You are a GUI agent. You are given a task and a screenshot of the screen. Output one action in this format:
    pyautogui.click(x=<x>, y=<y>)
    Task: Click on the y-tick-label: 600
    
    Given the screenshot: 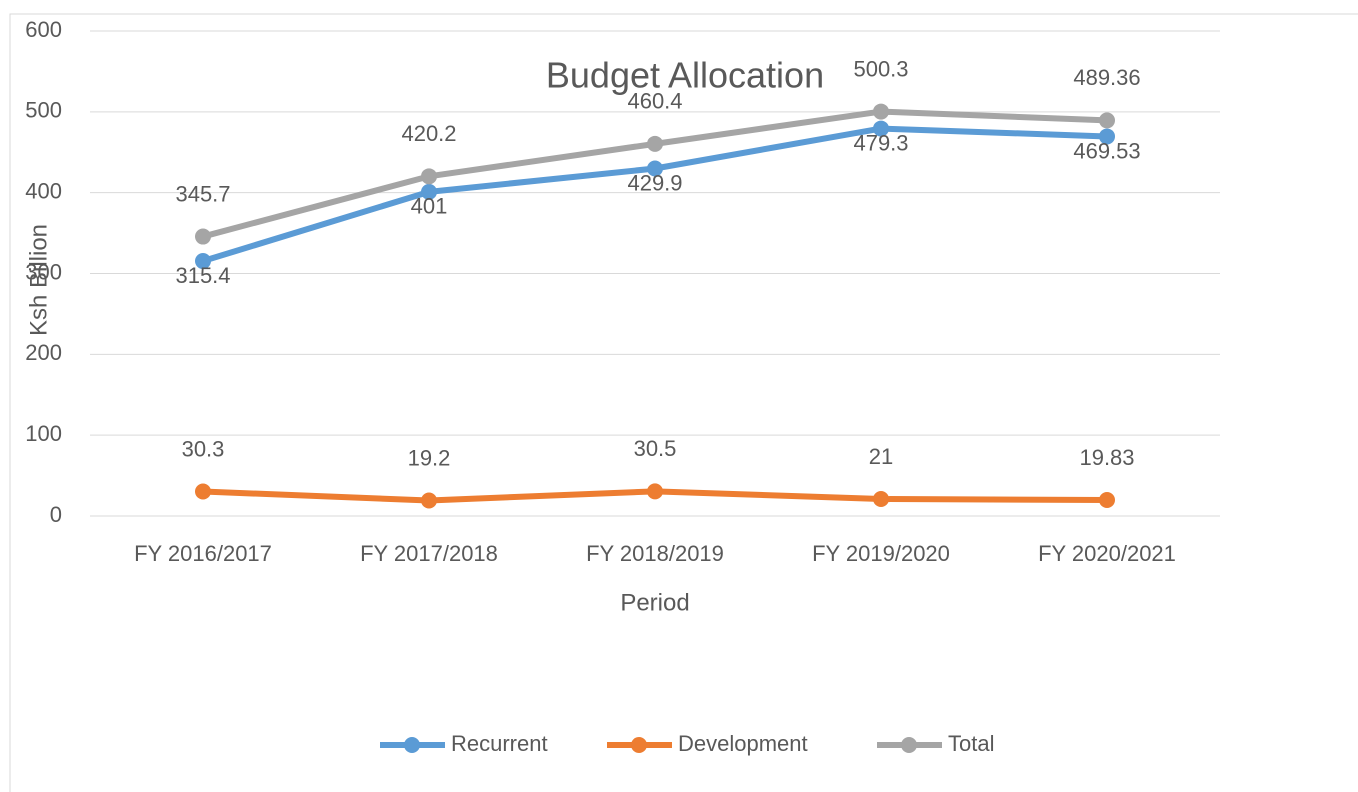 What is the action you would take?
    pyautogui.click(x=43, y=29)
    